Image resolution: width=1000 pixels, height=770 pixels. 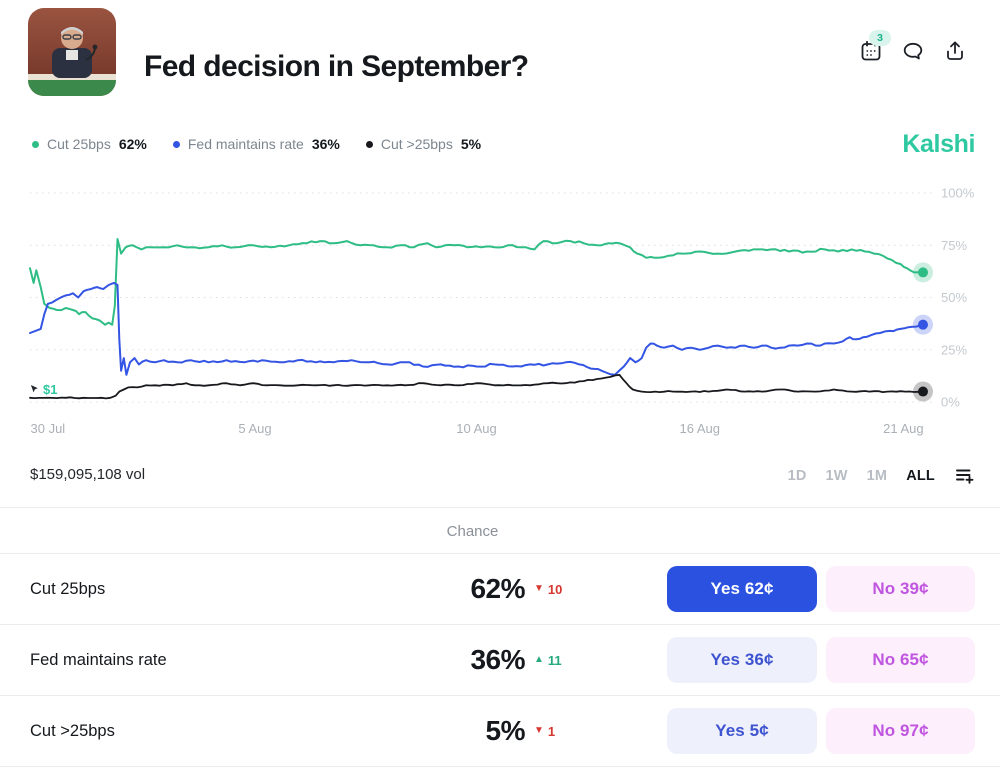 I want to click on playlist-add-button, so click(x=964, y=475).